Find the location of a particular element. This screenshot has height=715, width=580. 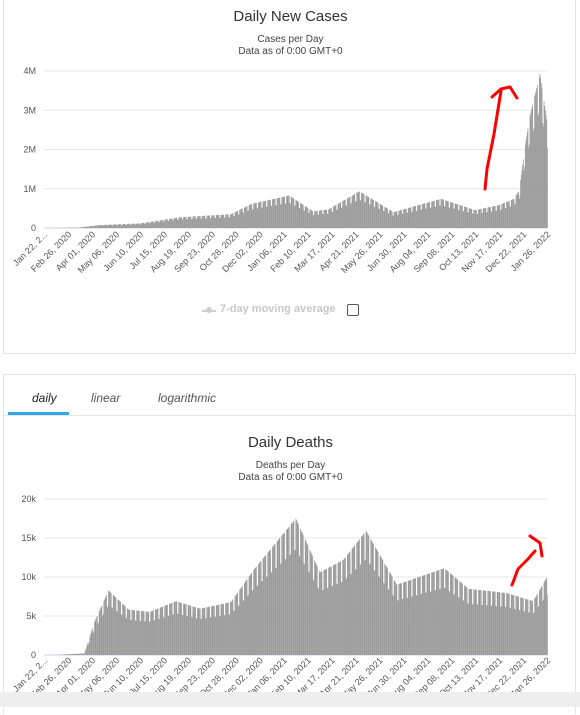

y-tick-label: 5k is located at coordinates (31, 616).